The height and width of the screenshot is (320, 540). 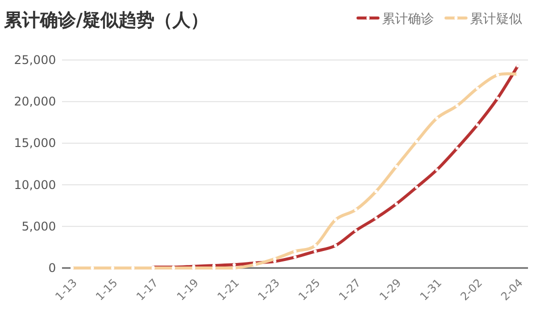 I want to click on y-tick-label: 20,000, so click(x=35, y=101).